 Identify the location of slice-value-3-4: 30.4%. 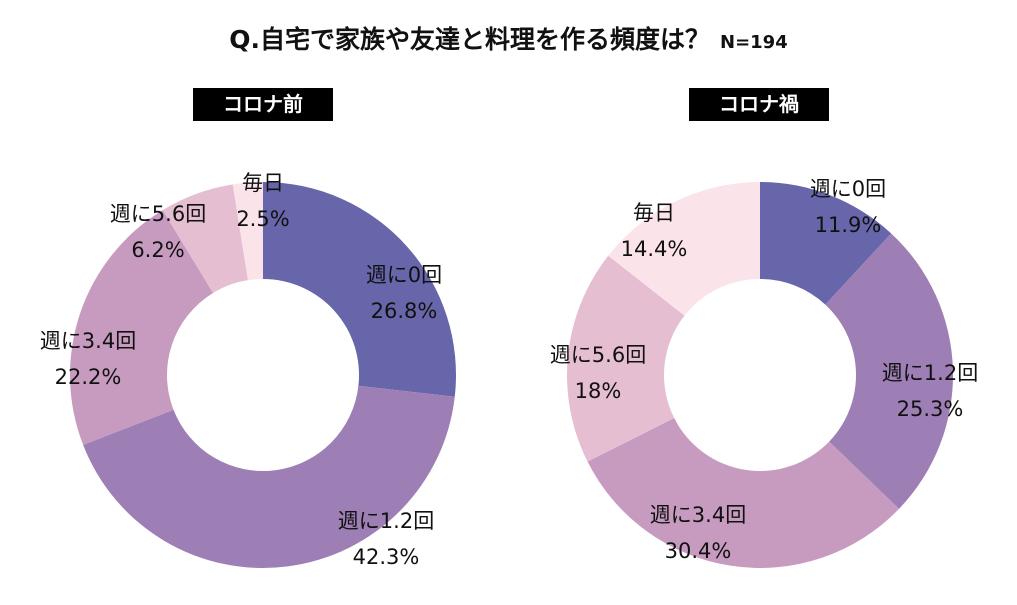
(698, 551).